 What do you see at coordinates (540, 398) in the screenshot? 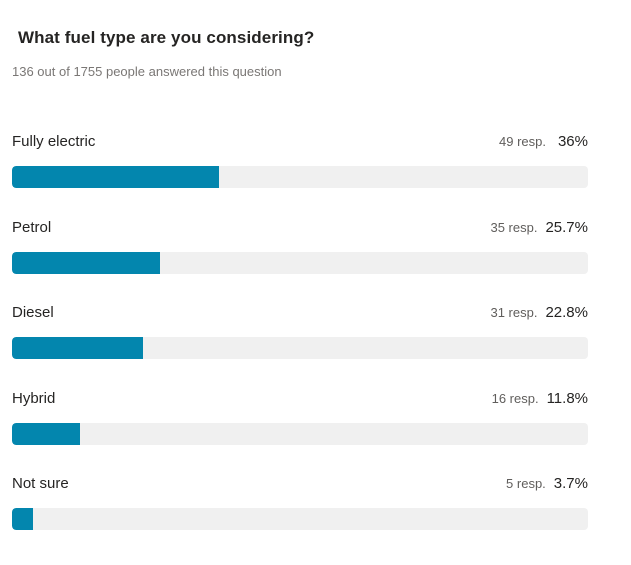
I see `result-stats: 16 resp. 11.8%` at bounding box center [540, 398].